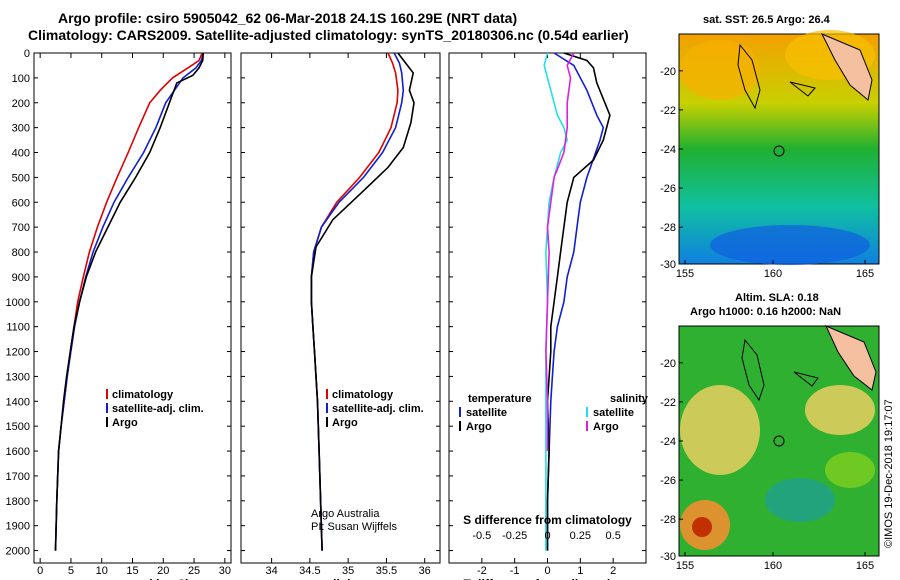 The width and height of the screenshot is (900, 580). What do you see at coordinates (21, 178) in the screenshot?
I see `y-tick-label: 500` at bounding box center [21, 178].